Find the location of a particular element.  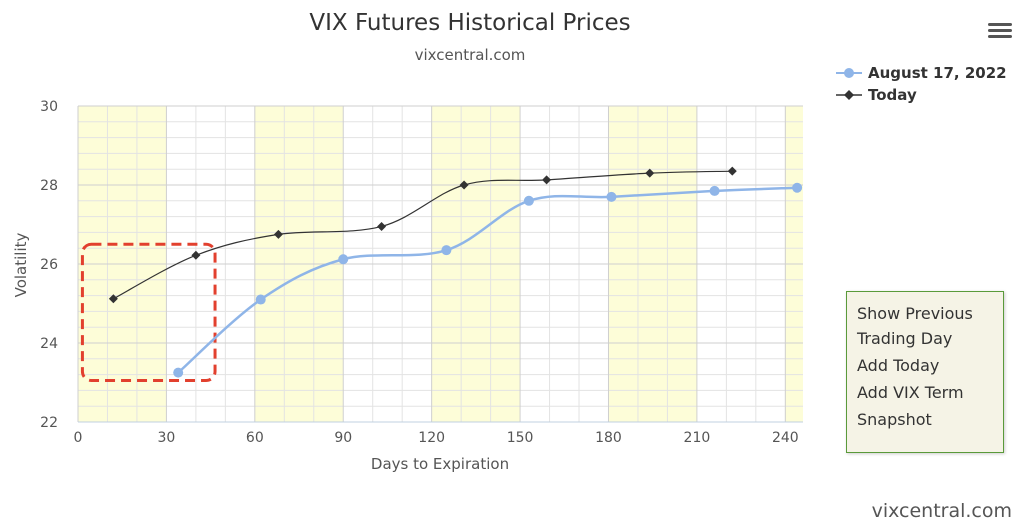

x-tick-label: 210 is located at coordinates (697, 438).